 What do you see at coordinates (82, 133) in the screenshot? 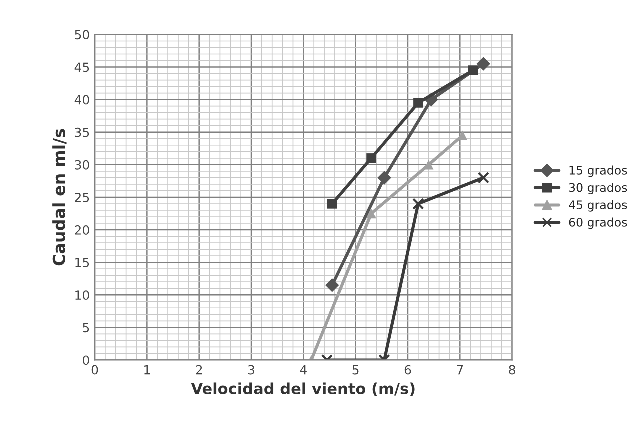
I see `y-tick-label: 35` at bounding box center [82, 133].